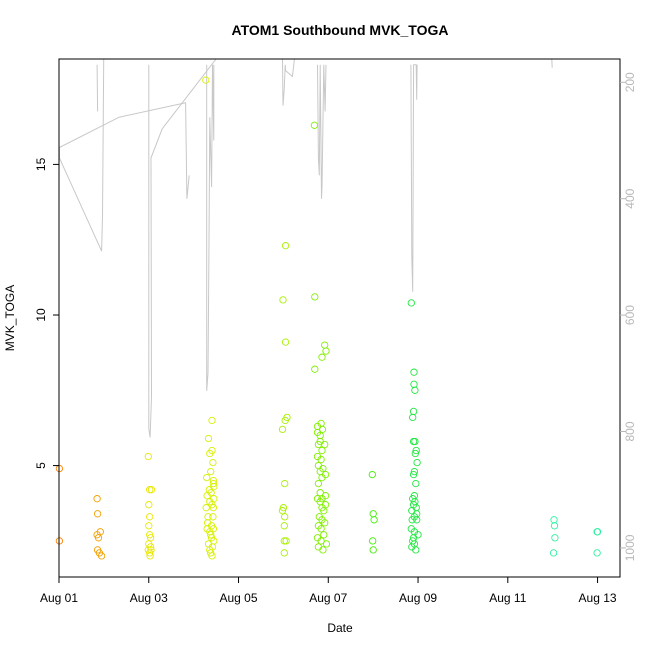 The width and height of the screenshot is (650, 650). What do you see at coordinates (149, 598) in the screenshot?
I see `x-tick-label: Aug 03` at bounding box center [149, 598].